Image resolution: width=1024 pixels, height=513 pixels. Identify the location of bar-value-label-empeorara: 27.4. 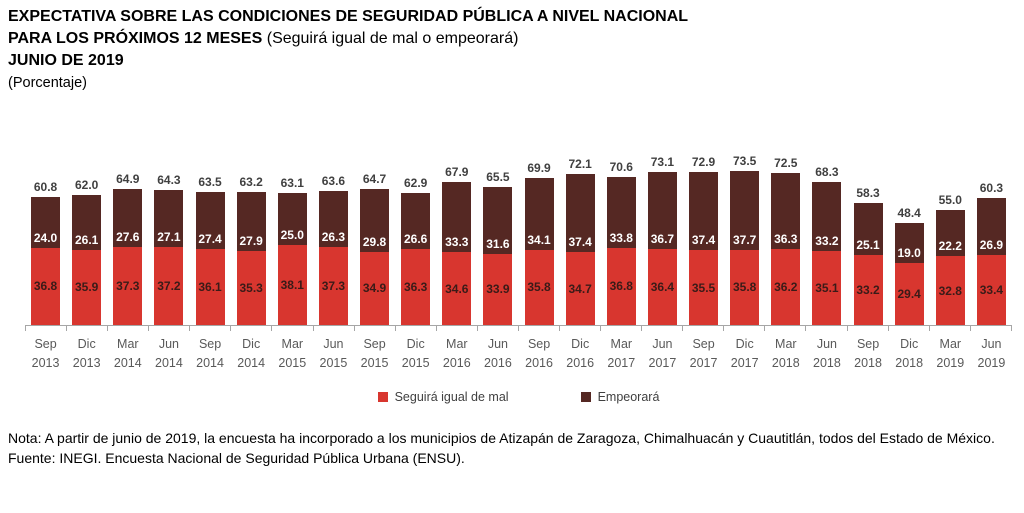
(210, 239).